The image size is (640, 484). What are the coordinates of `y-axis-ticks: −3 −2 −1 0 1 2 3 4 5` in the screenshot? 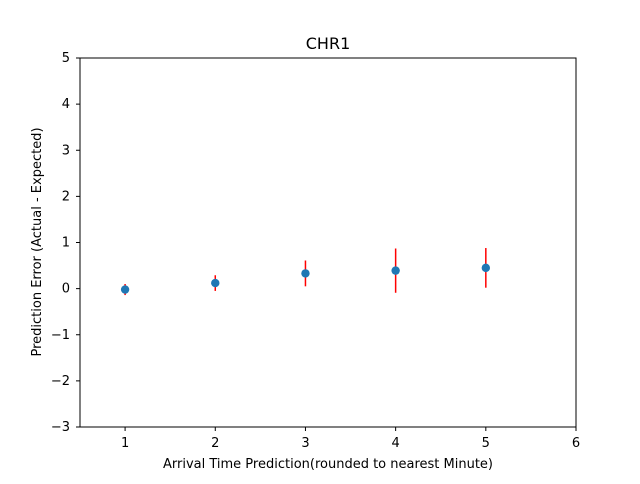 It's located at (65, 243).